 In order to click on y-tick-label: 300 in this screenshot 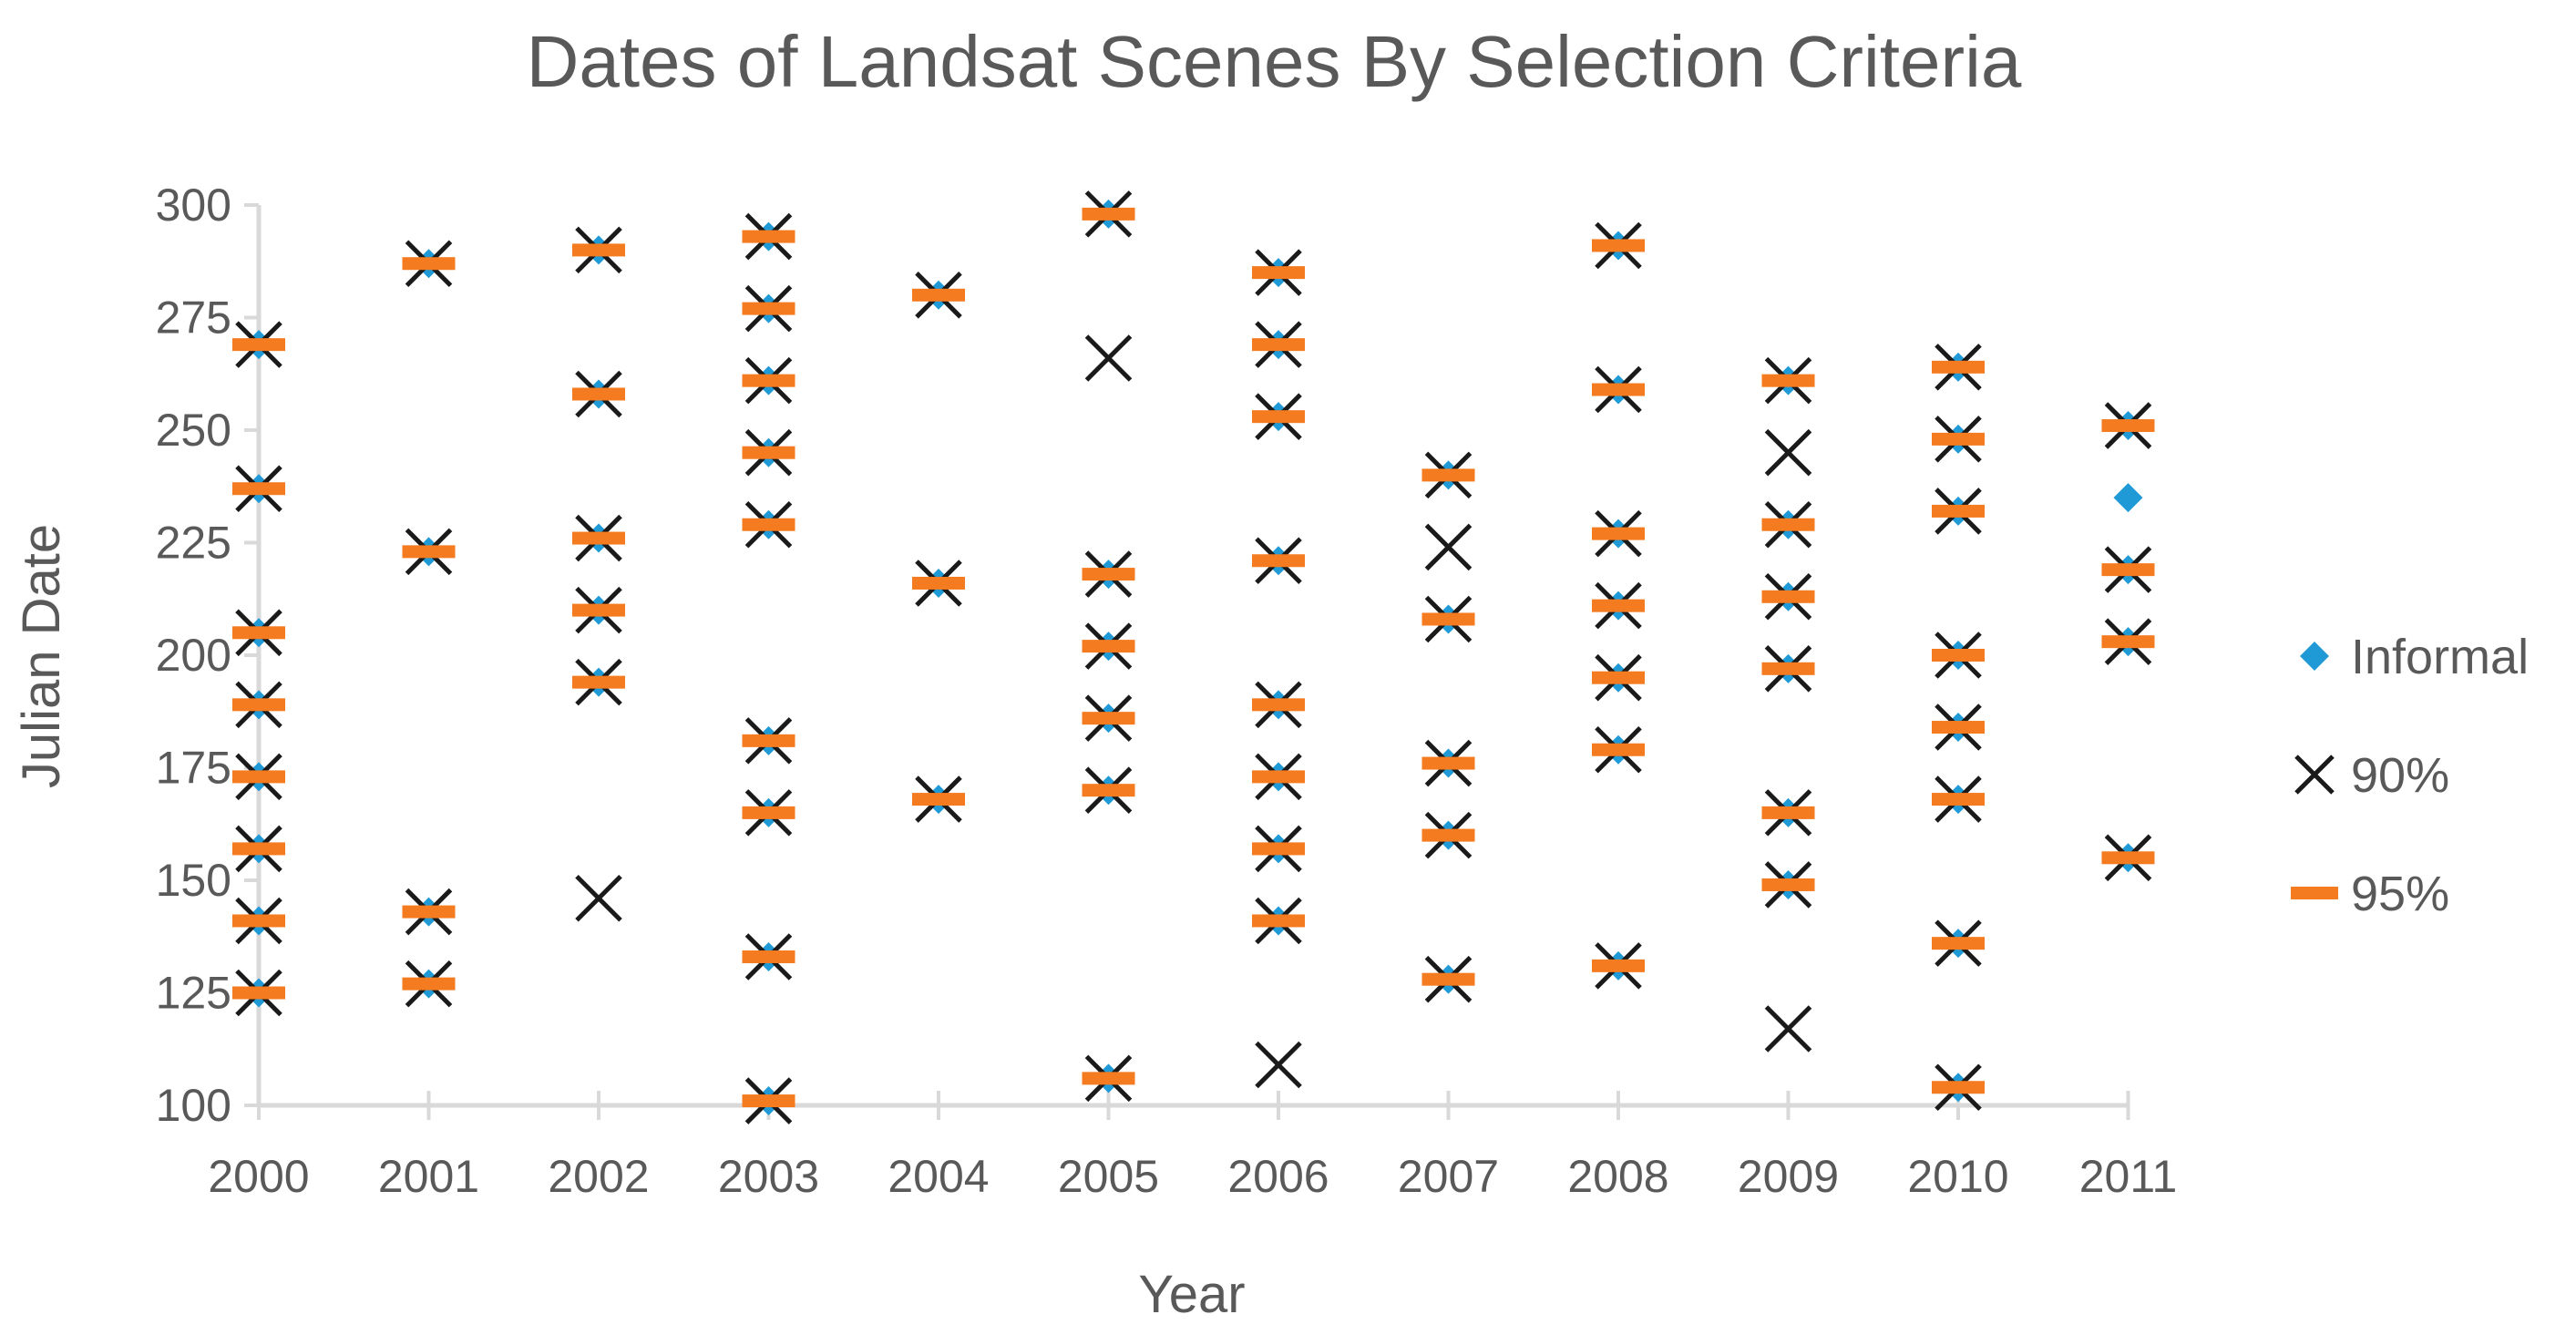, I will do `click(194, 205)`.